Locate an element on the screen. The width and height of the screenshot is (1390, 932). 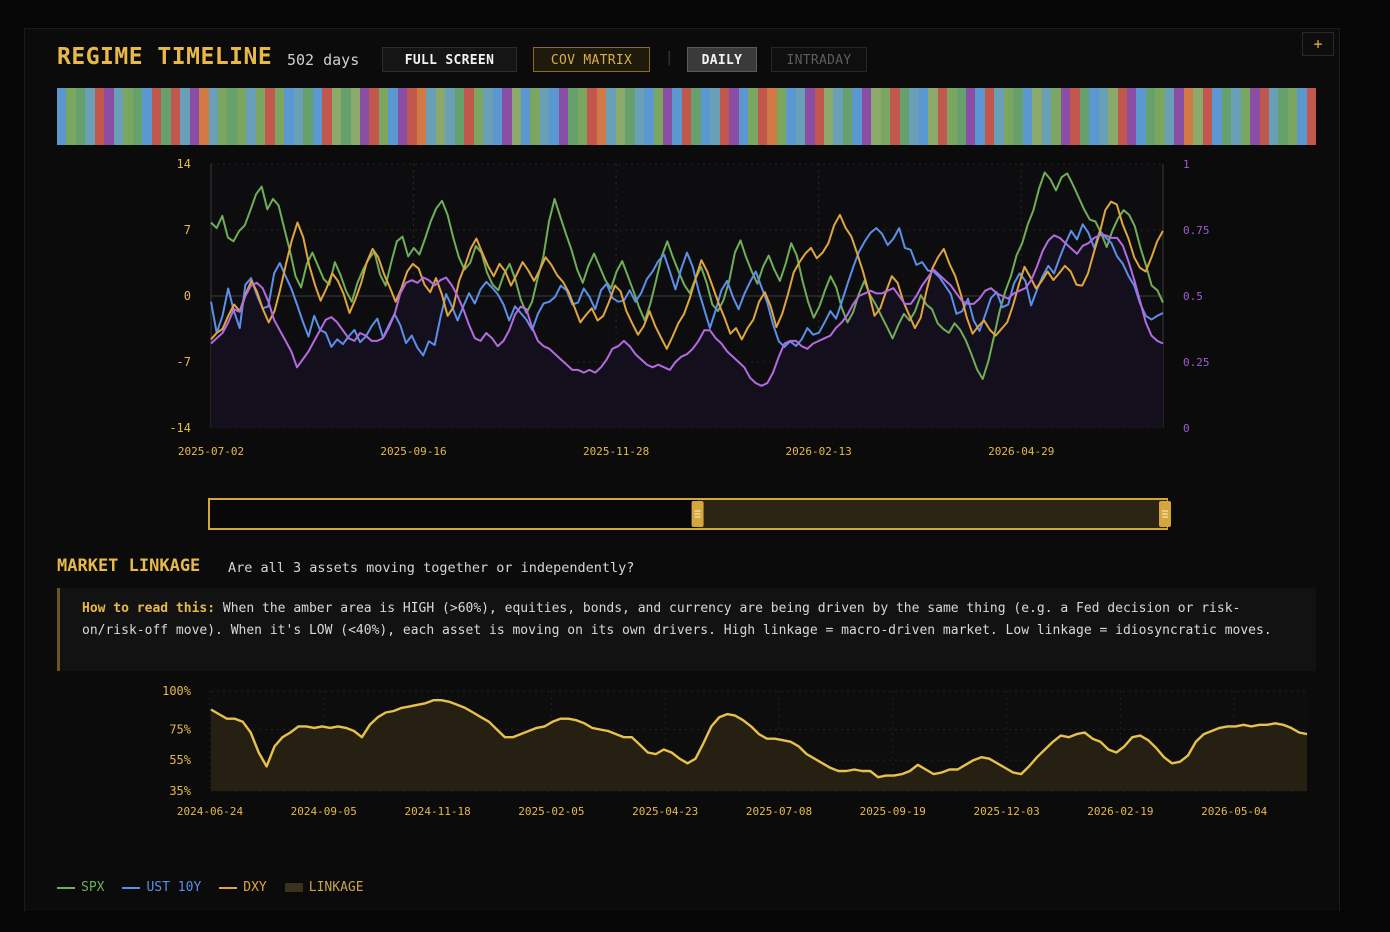
add-panel-button: + is located at coordinates (1318, 44).